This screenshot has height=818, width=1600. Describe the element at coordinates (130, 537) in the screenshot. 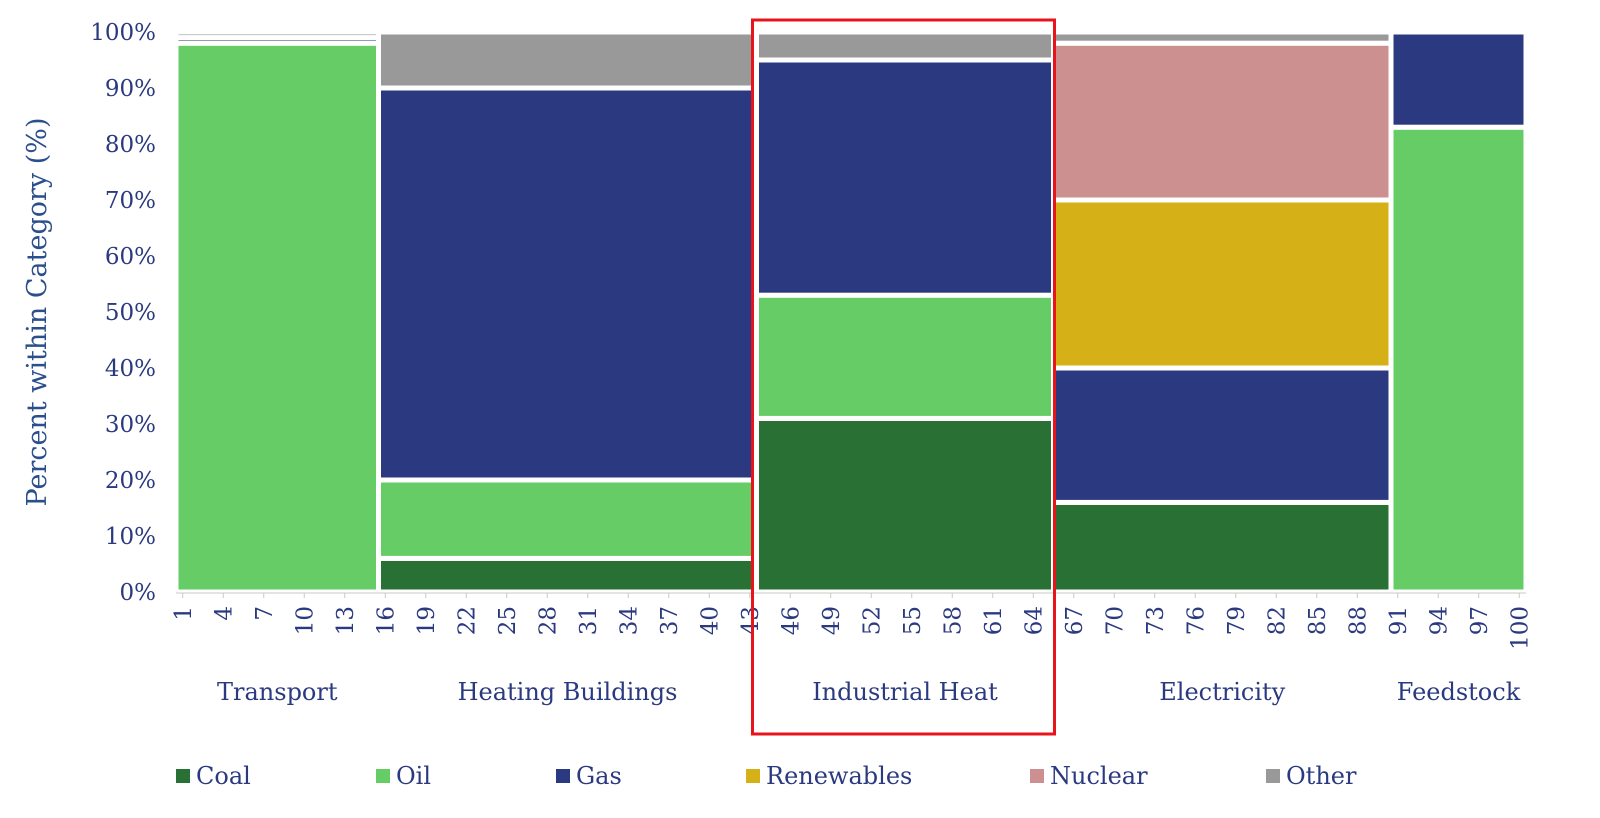

I see `y-tick-label: 10%` at that location.